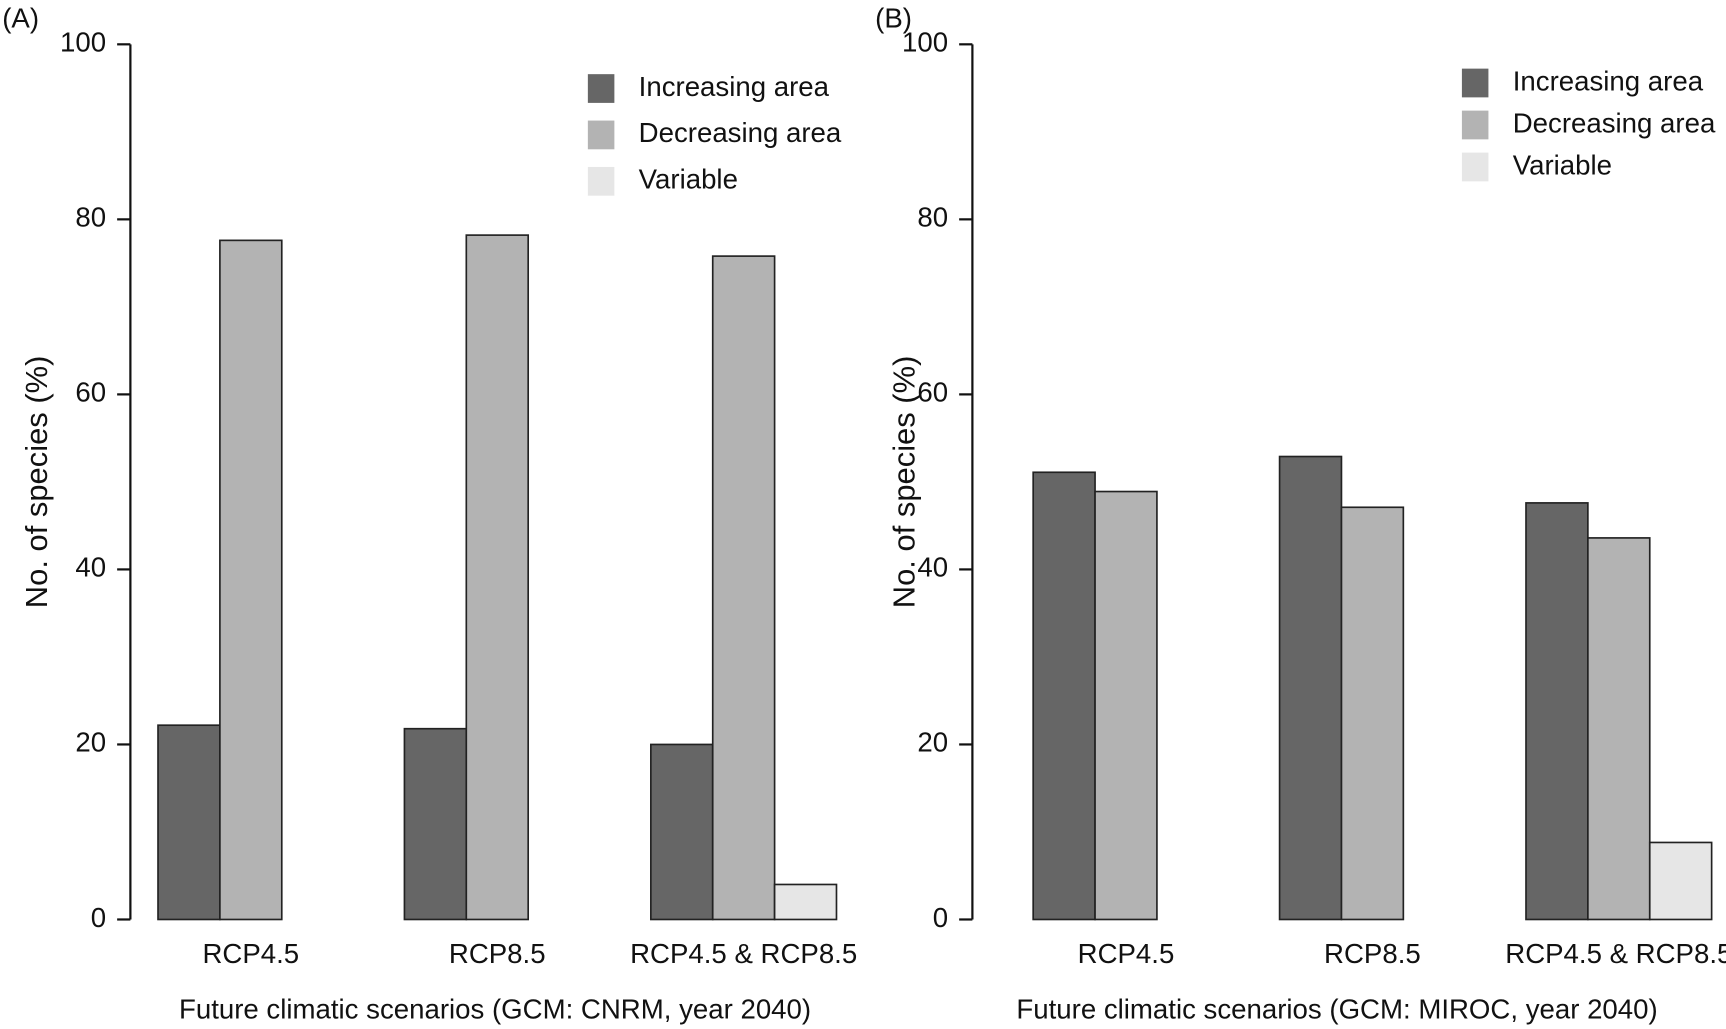 Image resolution: width=1726 pixels, height=1029 pixels. Describe the element at coordinates (20, 17) in the screenshot. I see `panel-label: (A)` at that location.